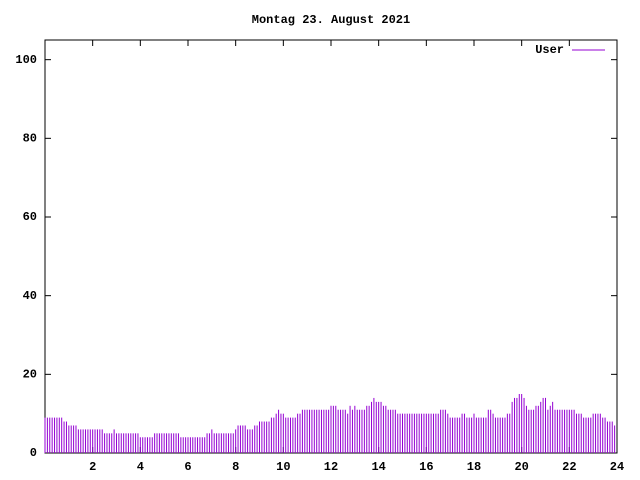 The height and width of the screenshot is (480, 640). Describe the element at coordinates (474, 467) in the screenshot. I see `x-tick-label: 18` at that location.